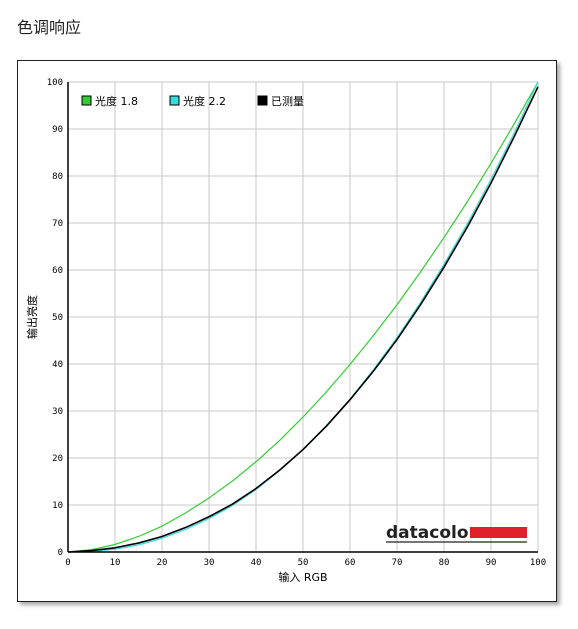 This screenshot has height=629, width=578. What do you see at coordinates (57, 318) in the screenshot?
I see `y-tick-label: 50` at bounding box center [57, 318].